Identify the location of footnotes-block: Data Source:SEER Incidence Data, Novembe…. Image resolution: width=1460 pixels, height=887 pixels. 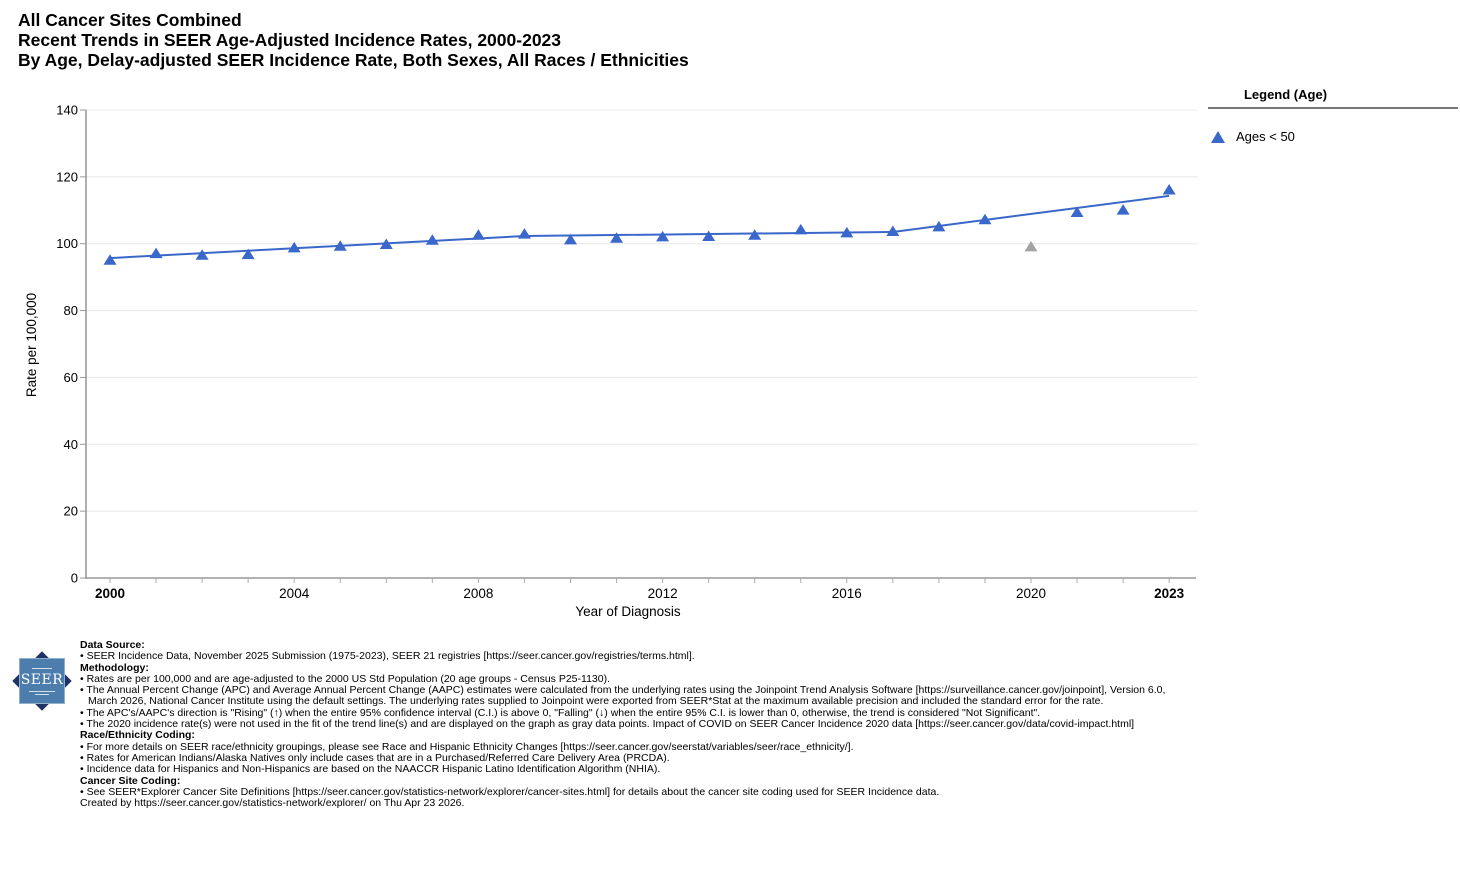
(631, 724).